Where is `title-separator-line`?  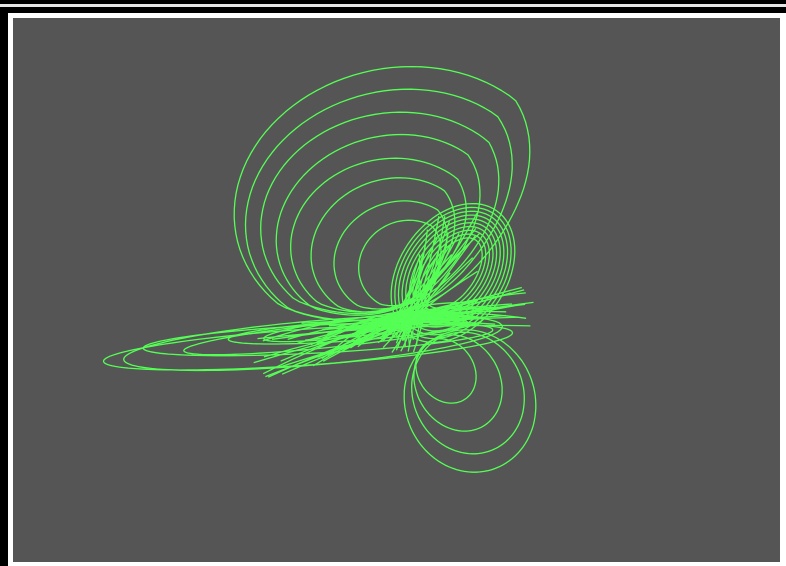 title-separator-line is located at coordinates (393, 5).